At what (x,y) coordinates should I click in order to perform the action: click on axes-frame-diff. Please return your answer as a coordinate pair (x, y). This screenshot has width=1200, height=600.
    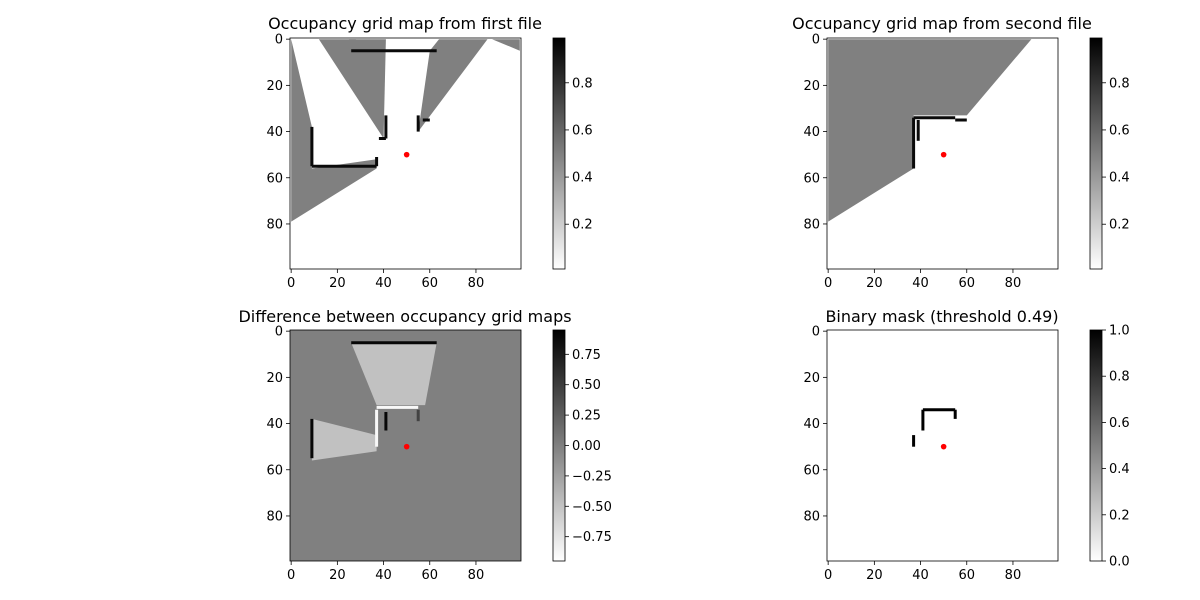
    Looking at the image, I should click on (405, 445).